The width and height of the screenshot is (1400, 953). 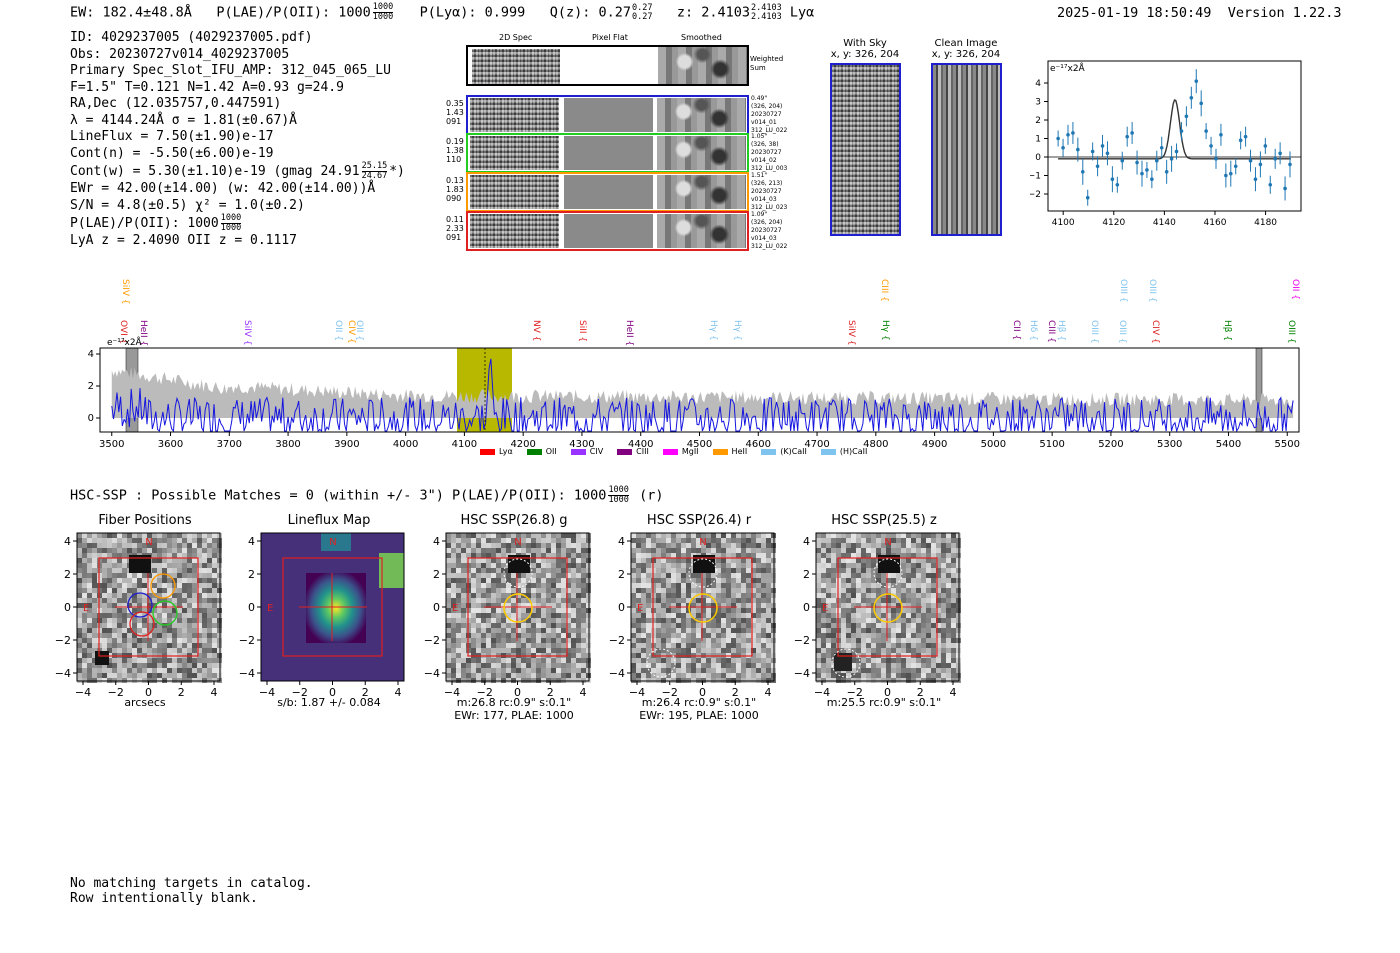 I want to click on cutout-row-meta: 1.09" (326, 204) 20230727 v014_03 312_LU_022, so click(x=769, y=230).